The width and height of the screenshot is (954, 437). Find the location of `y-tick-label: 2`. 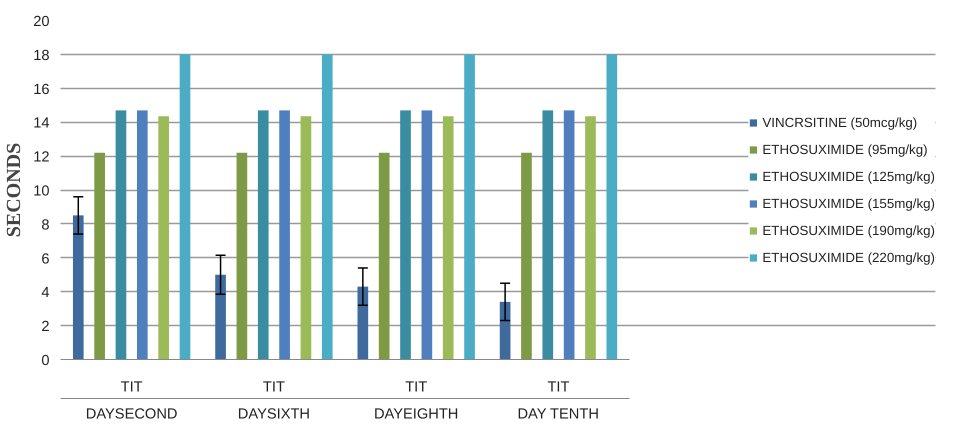

y-tick-label: 2 is located at coordinates (45, 327).